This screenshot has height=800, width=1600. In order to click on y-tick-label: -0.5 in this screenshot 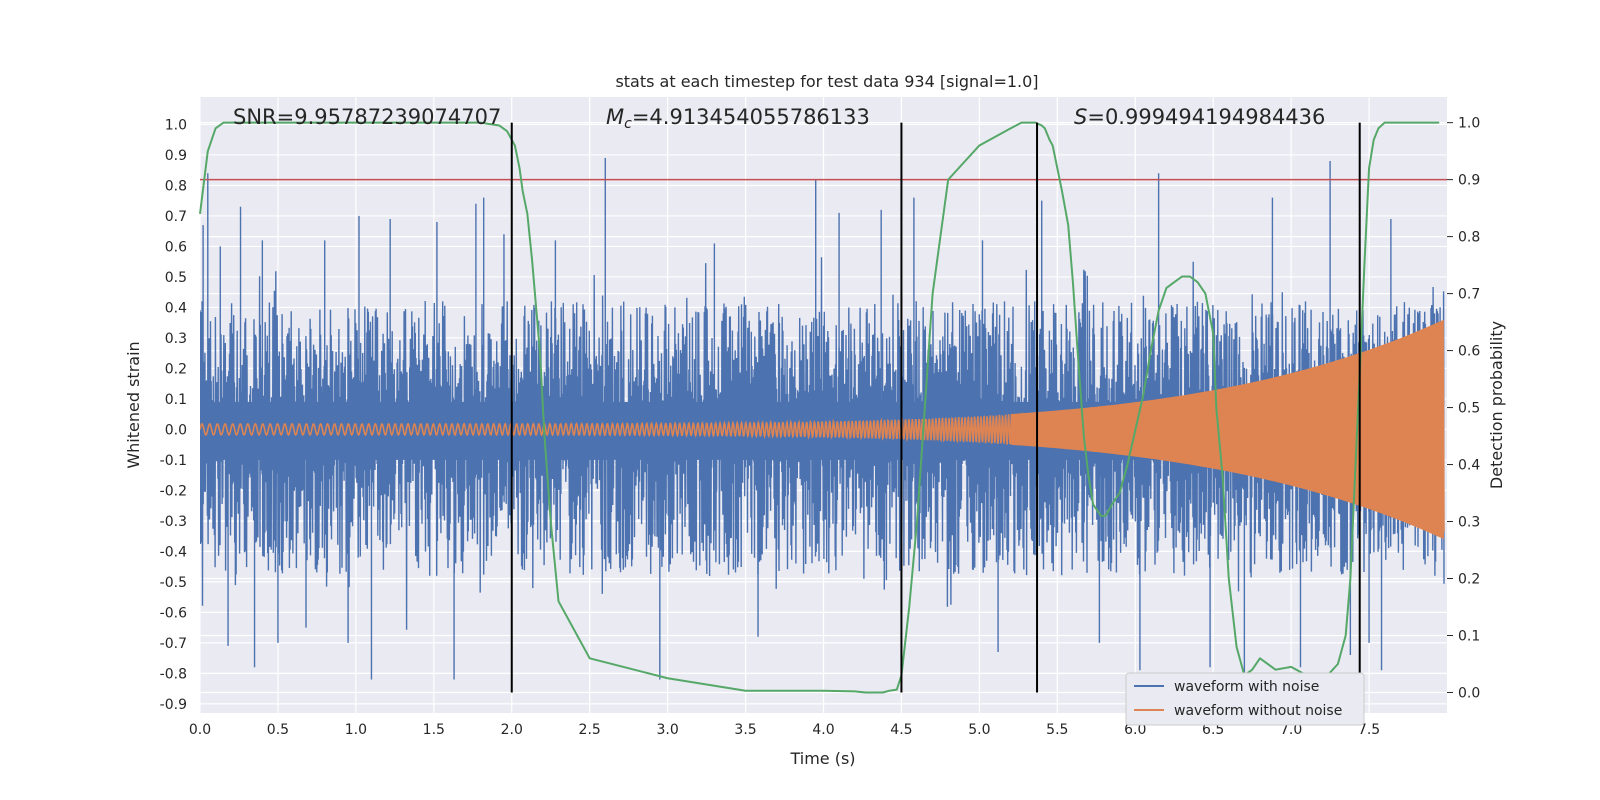, I will do `click(173, 583)`.